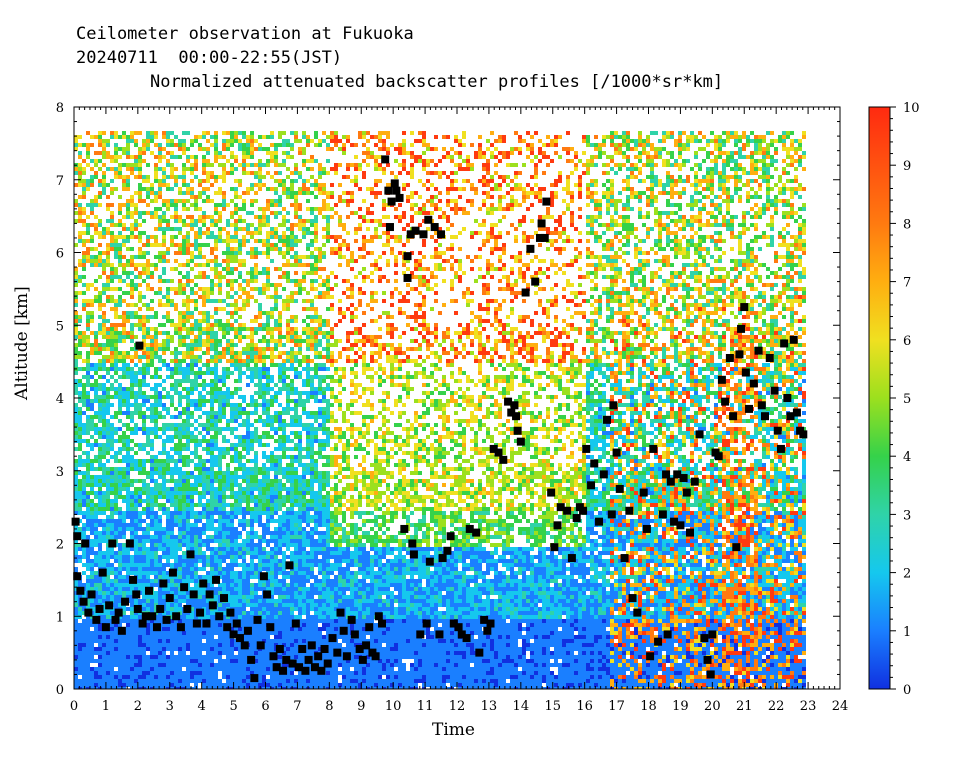  Describe the element at coordinates (60, 254) in the screenshot. I see `y-tick-label: 6` at that location.